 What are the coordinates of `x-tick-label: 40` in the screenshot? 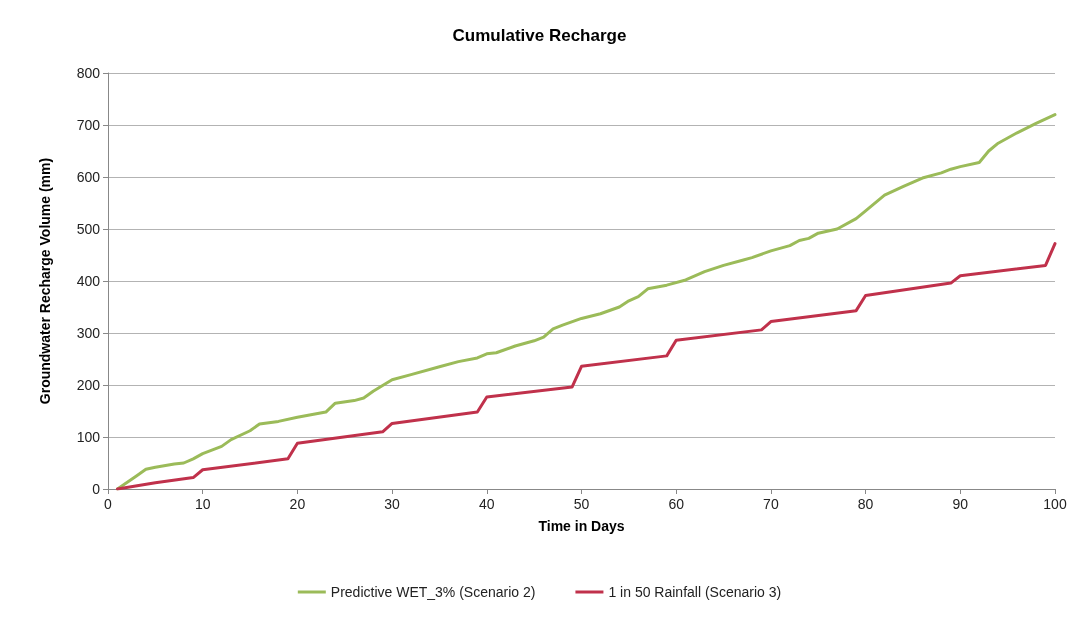 It's located at (487, 504).